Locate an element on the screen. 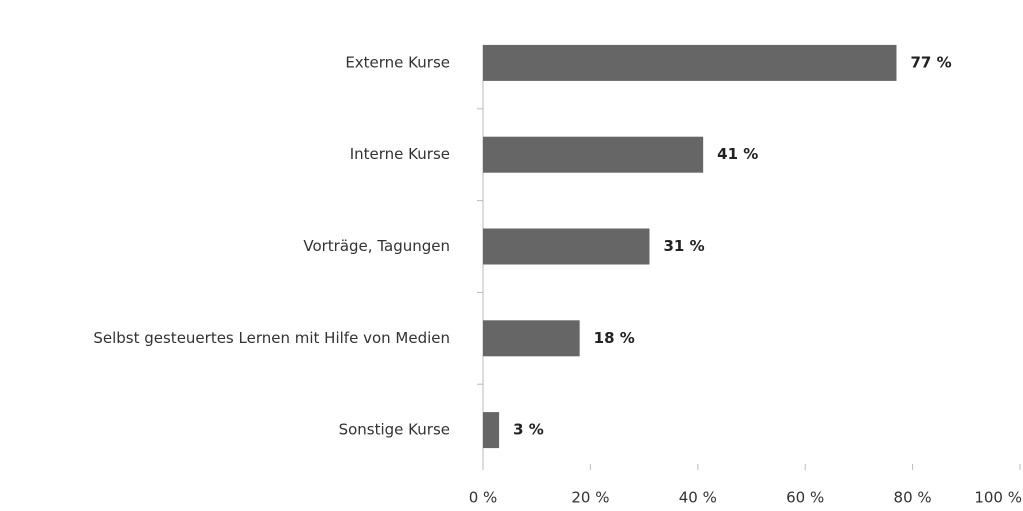 This screenshot has height=511, width=1023. y-tick-label: Vorträge, Tagungen is located at coordinates (376, 246).